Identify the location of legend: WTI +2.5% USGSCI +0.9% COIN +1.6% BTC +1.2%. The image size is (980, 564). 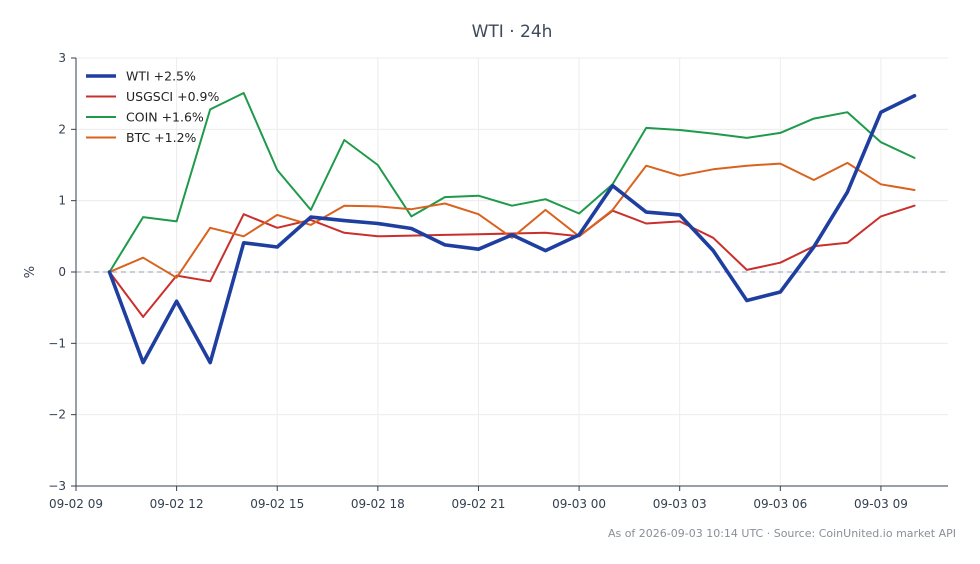
(152, 107).